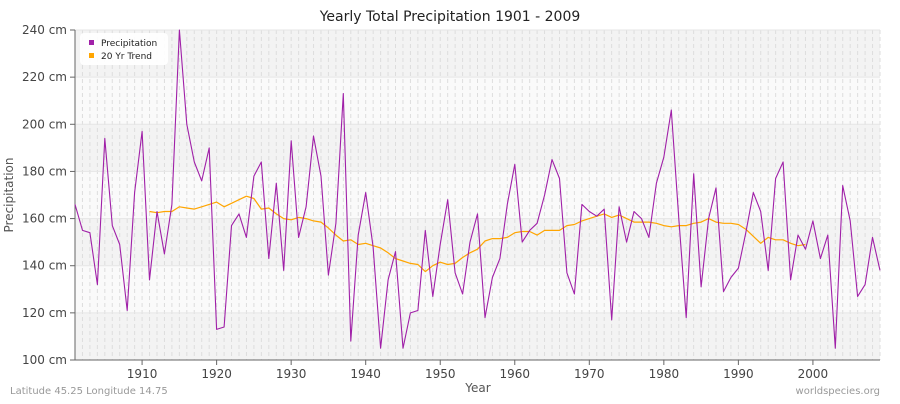 This screenshot has width=900, height=404. What do you see at coordinates (44, 77) in the screenshot?
I see `y-tick-label: 220 cm` at bounding box center [44, 77].